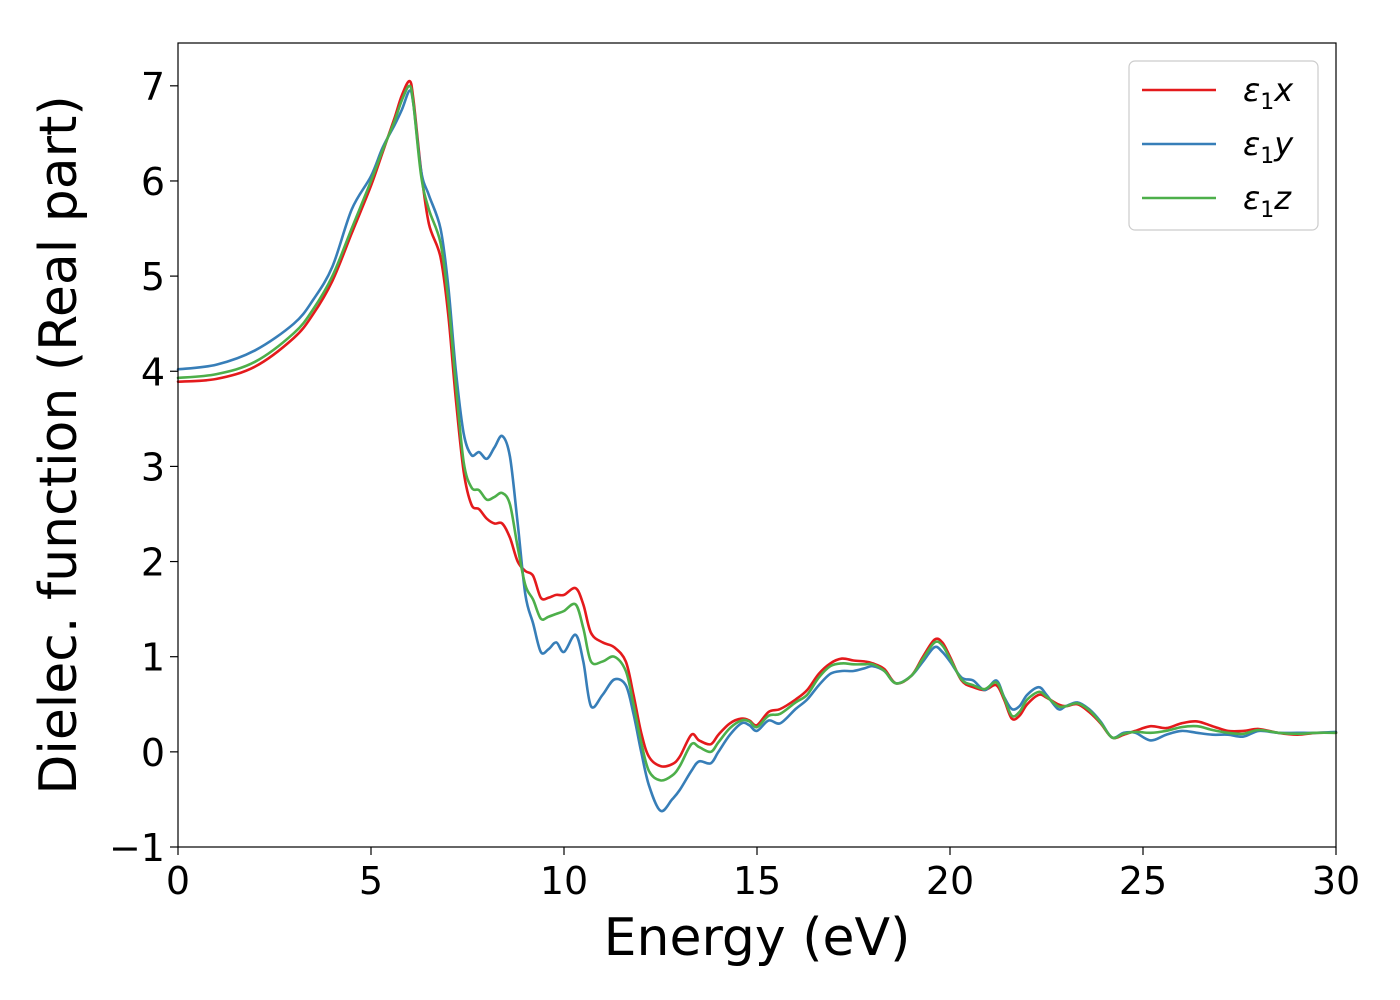 This screenshot has height=1000, width=1400. What do you see at coordinates (757, 938) in the screenshot?
I see `x-axis-title: Energy (eV)` at bounding box center [757, 938].